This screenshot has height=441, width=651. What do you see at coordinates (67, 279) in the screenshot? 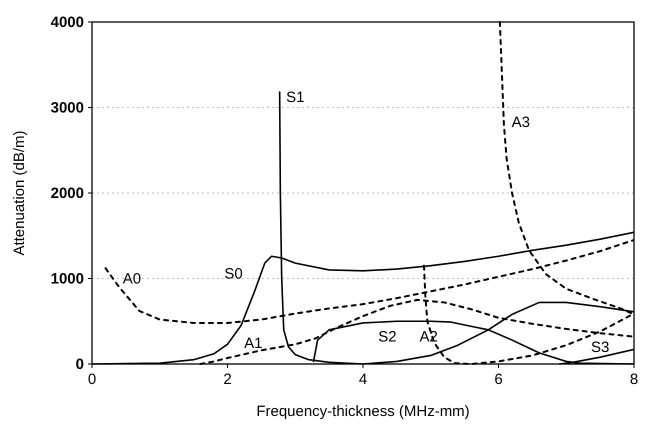
I see `y-tick-label: 1000` at bounding box center [67, 279].